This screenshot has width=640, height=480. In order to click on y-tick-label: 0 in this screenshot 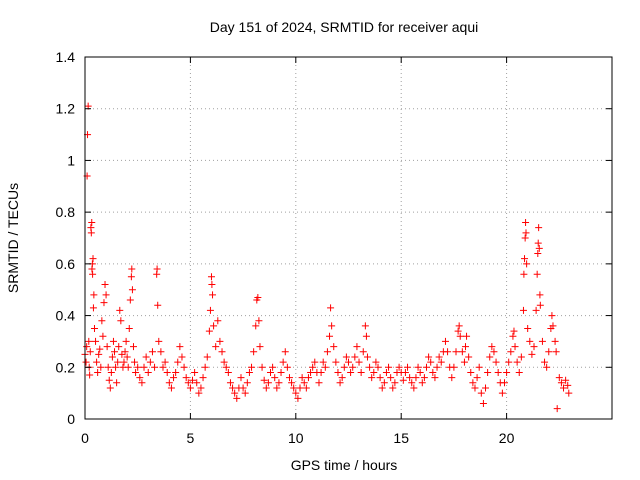, I will do `click(71, 419)`.